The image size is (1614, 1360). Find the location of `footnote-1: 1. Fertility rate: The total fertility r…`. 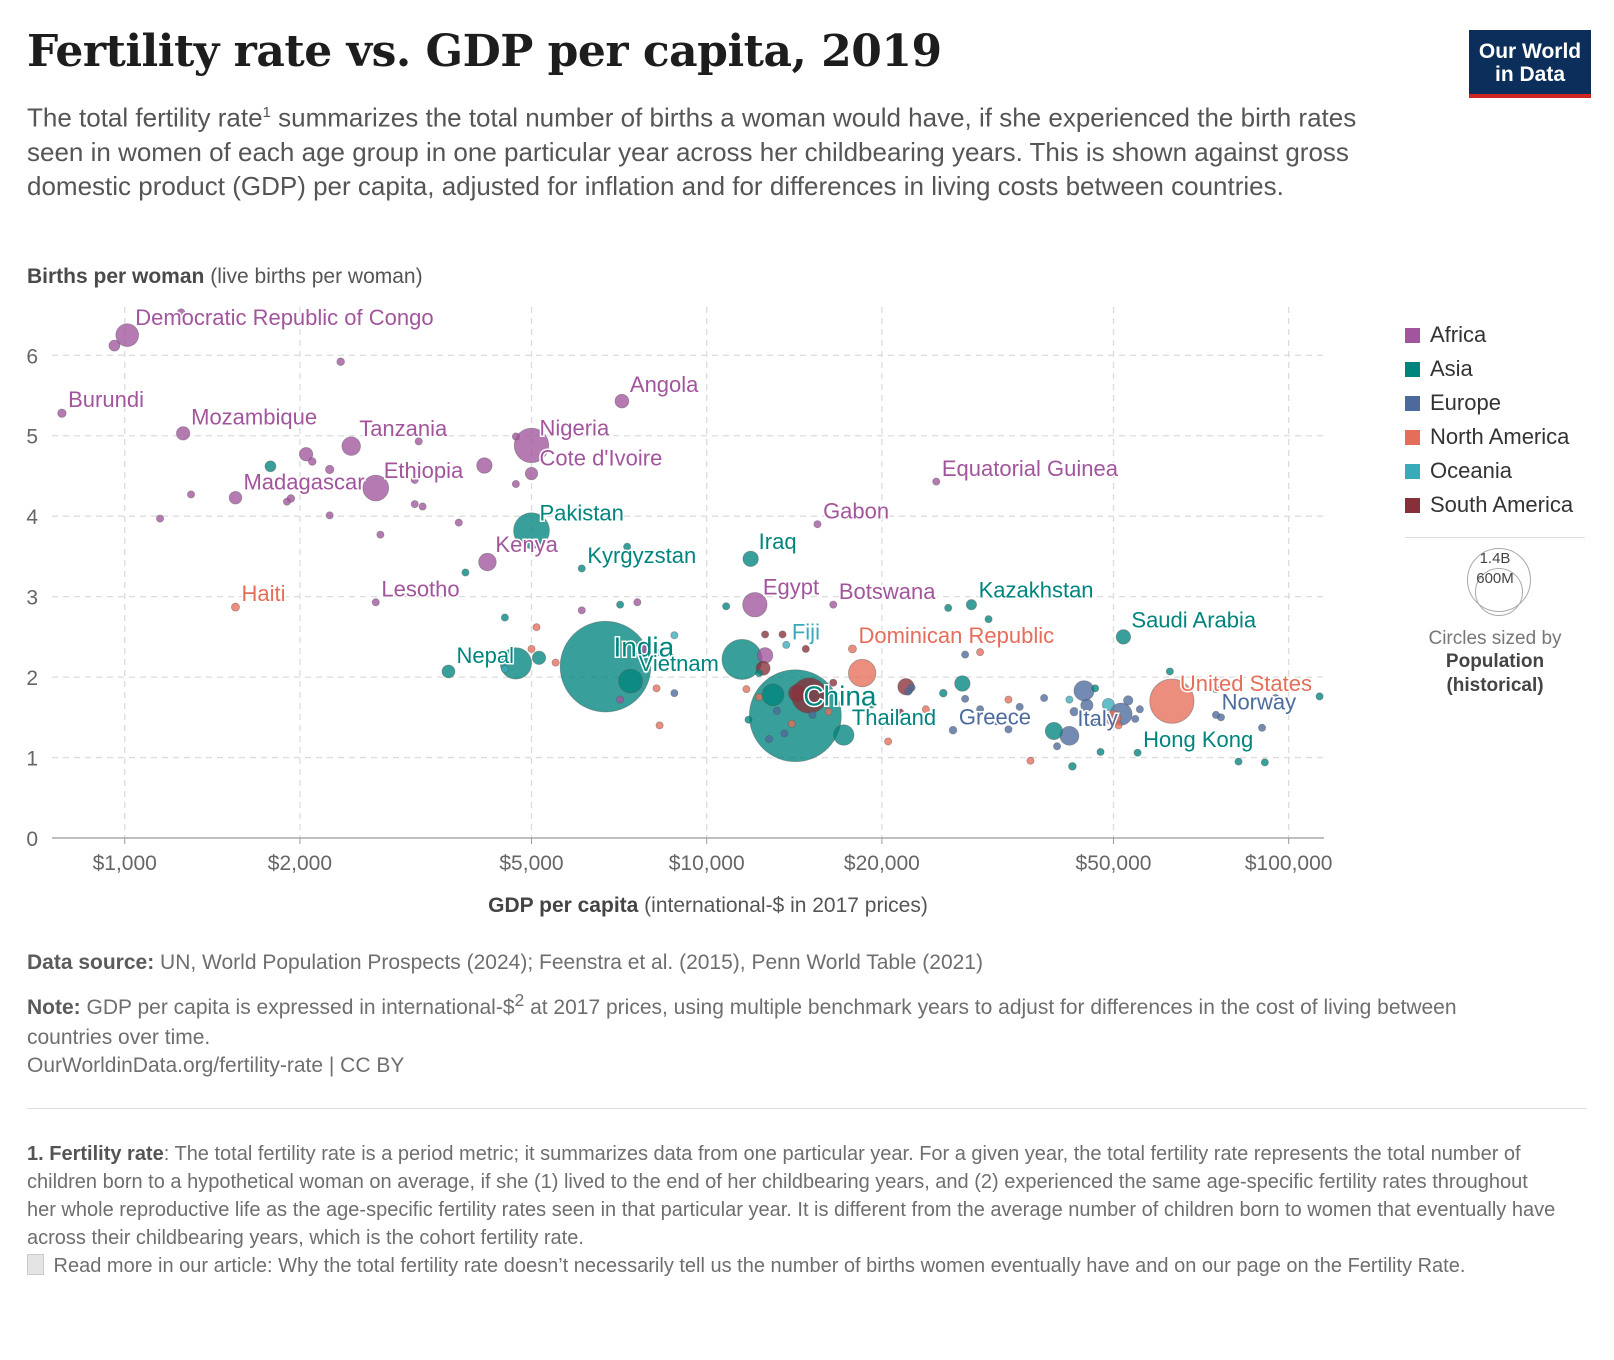

footnote-1: 1. Fertility rate: The total fertility r… is located at coordinates (791, 1210).